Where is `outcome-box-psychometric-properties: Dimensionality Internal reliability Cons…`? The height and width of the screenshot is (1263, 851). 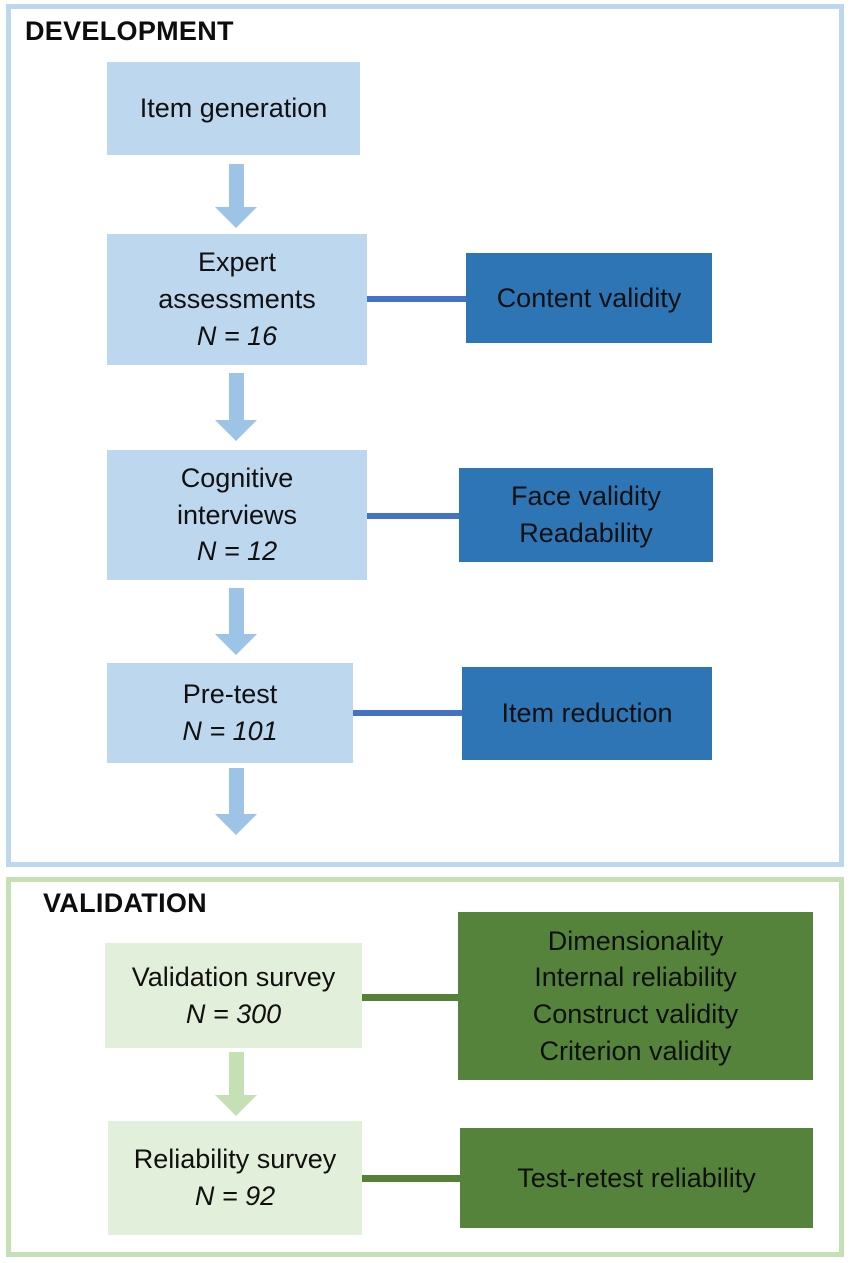
outcome-box-psychometric-properties: Dimensionality Internal reliability Cons… is located at coordinates (635, 996).